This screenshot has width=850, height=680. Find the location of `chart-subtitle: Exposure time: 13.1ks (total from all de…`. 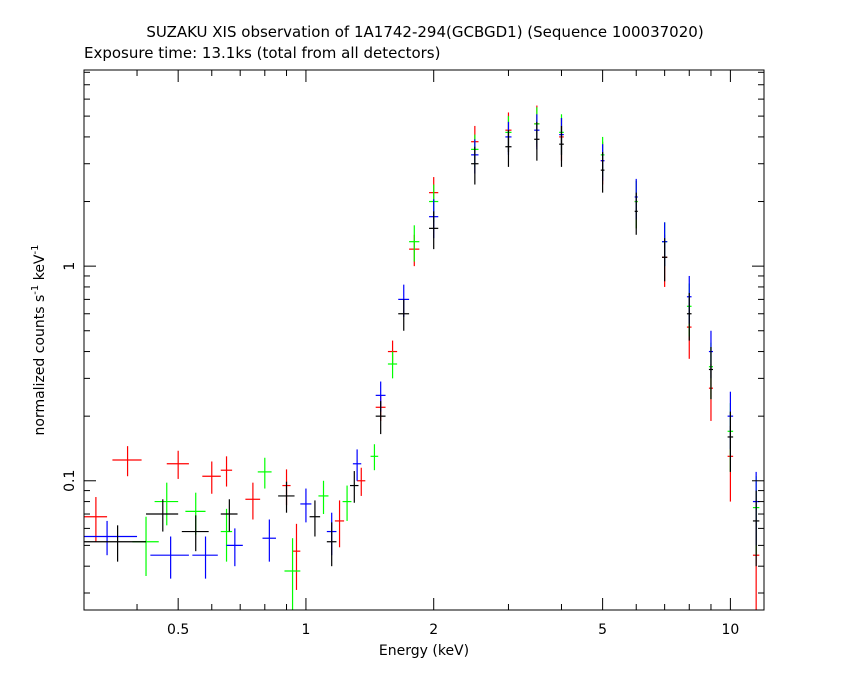

chart-subtitle: Exposure time: 13.1ks (total from all de… is located at coordinates (262, 53).